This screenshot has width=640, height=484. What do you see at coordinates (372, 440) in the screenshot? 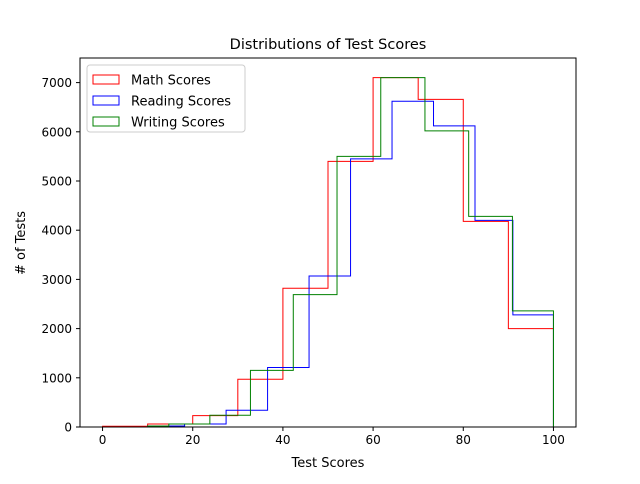
I see `x-tick-label: 60` at bounding box center [372, 440].